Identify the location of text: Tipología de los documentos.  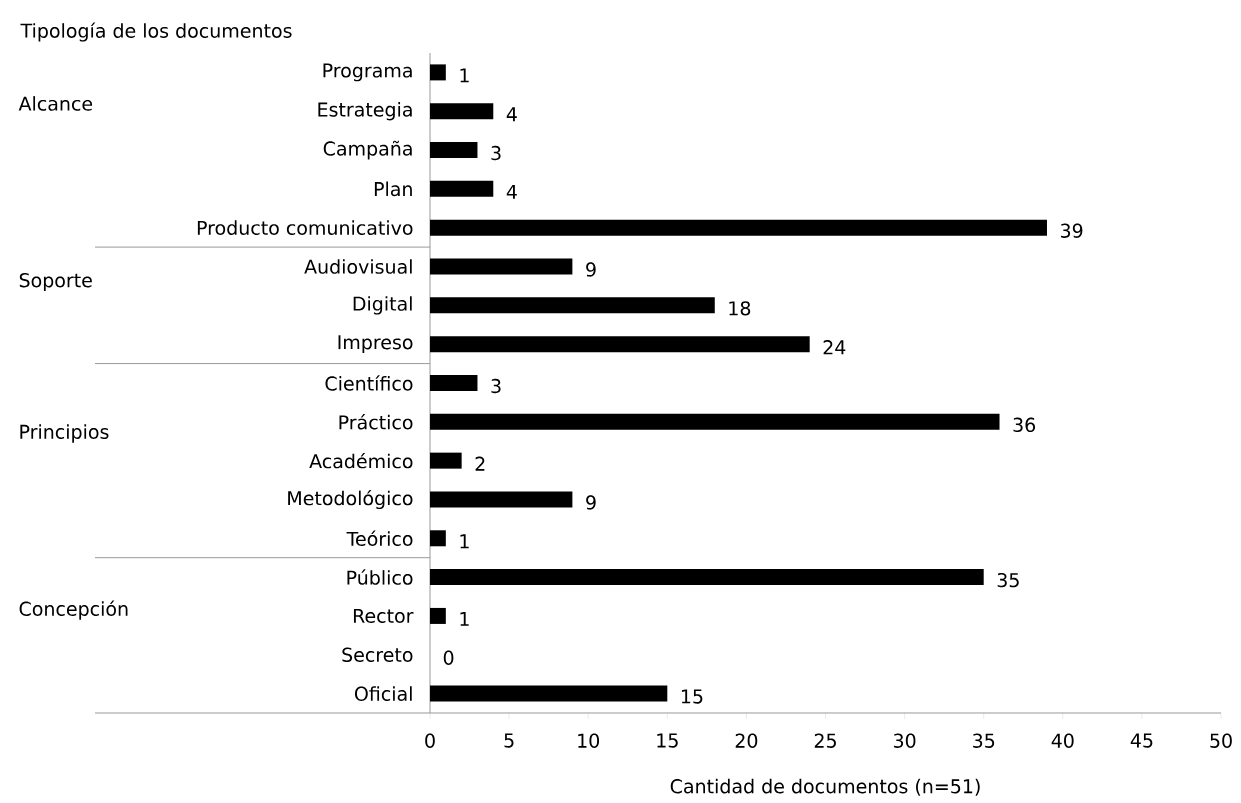
(156, 32).